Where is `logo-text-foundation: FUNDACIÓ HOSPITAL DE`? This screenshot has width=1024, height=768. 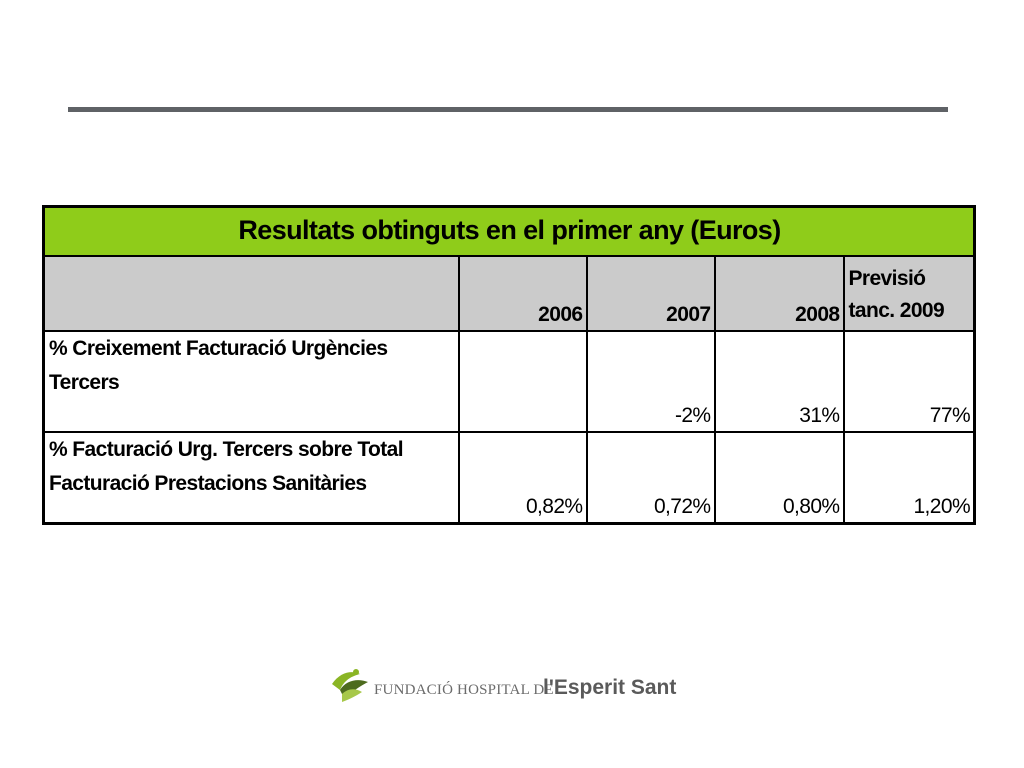 logo-text-foundation: FUNDACIÓ HOSPITAL DE is located at coordinates (464, 690).